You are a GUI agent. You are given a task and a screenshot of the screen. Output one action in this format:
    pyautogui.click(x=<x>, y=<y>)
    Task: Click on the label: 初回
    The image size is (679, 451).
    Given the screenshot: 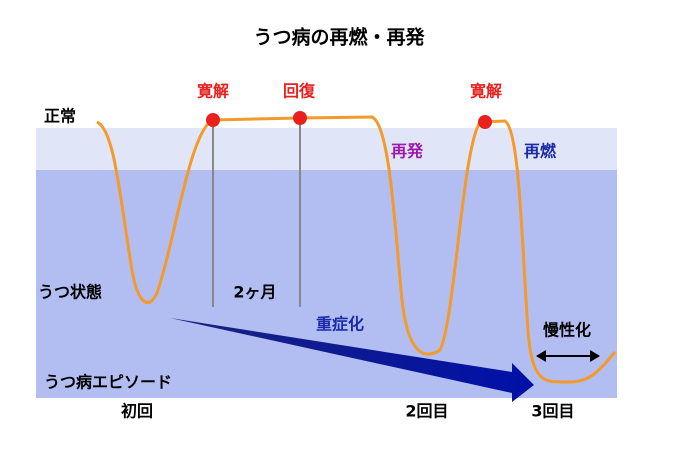 What is the action you would take?
    pyautogui.click(x=137, y=411)
    